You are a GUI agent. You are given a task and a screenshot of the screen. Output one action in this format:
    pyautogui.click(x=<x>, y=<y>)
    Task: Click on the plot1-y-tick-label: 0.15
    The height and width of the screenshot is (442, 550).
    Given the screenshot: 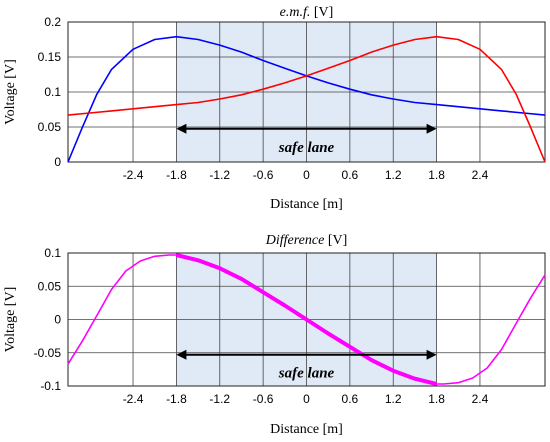 What is the action you would take?
    pyautogui.click(x=50, y=57)
    